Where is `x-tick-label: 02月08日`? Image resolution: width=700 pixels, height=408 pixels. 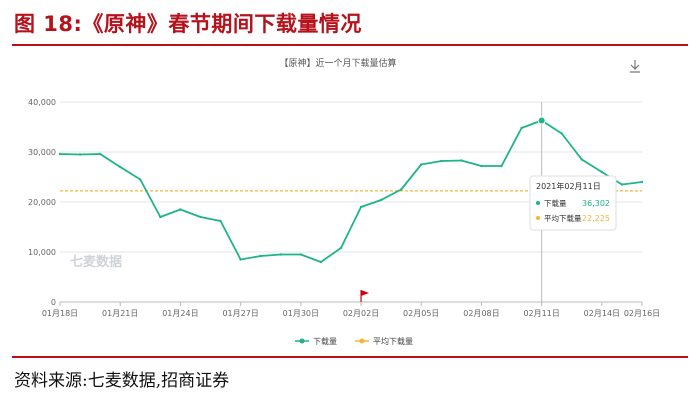
x-tick-label: 02月08日 is located at coordinates (481, 313).